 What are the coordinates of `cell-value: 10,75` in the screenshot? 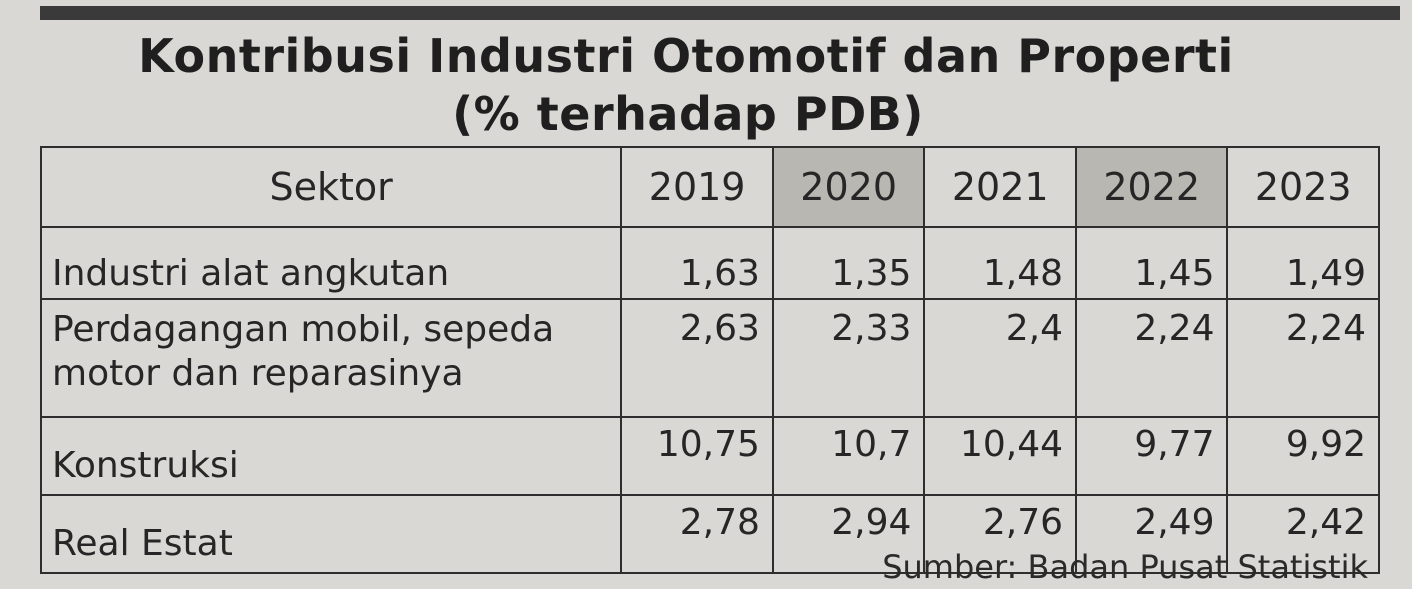 It's located at (697, 456).